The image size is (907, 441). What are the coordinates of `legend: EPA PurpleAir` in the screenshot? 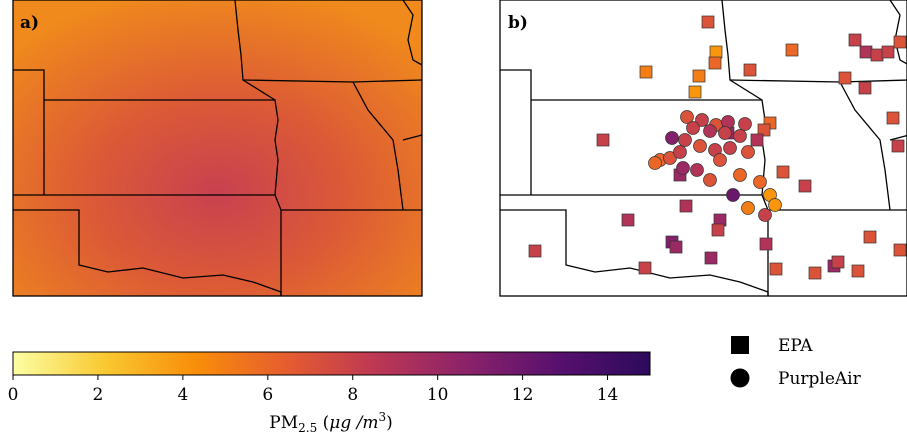 It's located at (796, 362).